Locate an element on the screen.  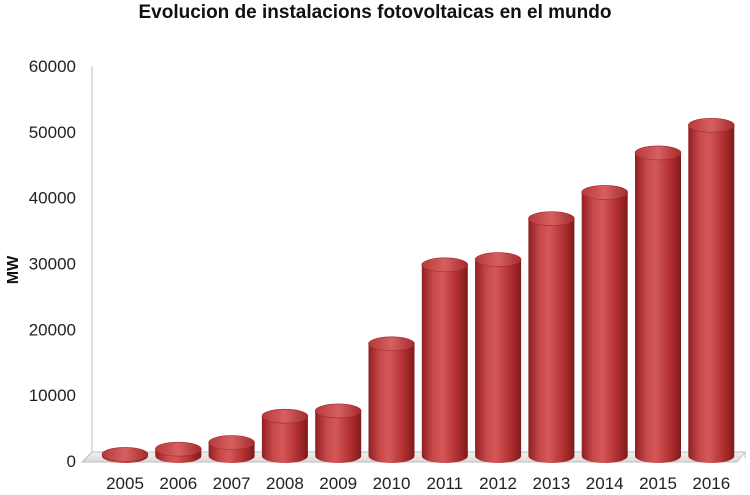
x-tick-label: 2015 is located at coordinates (658, 483).